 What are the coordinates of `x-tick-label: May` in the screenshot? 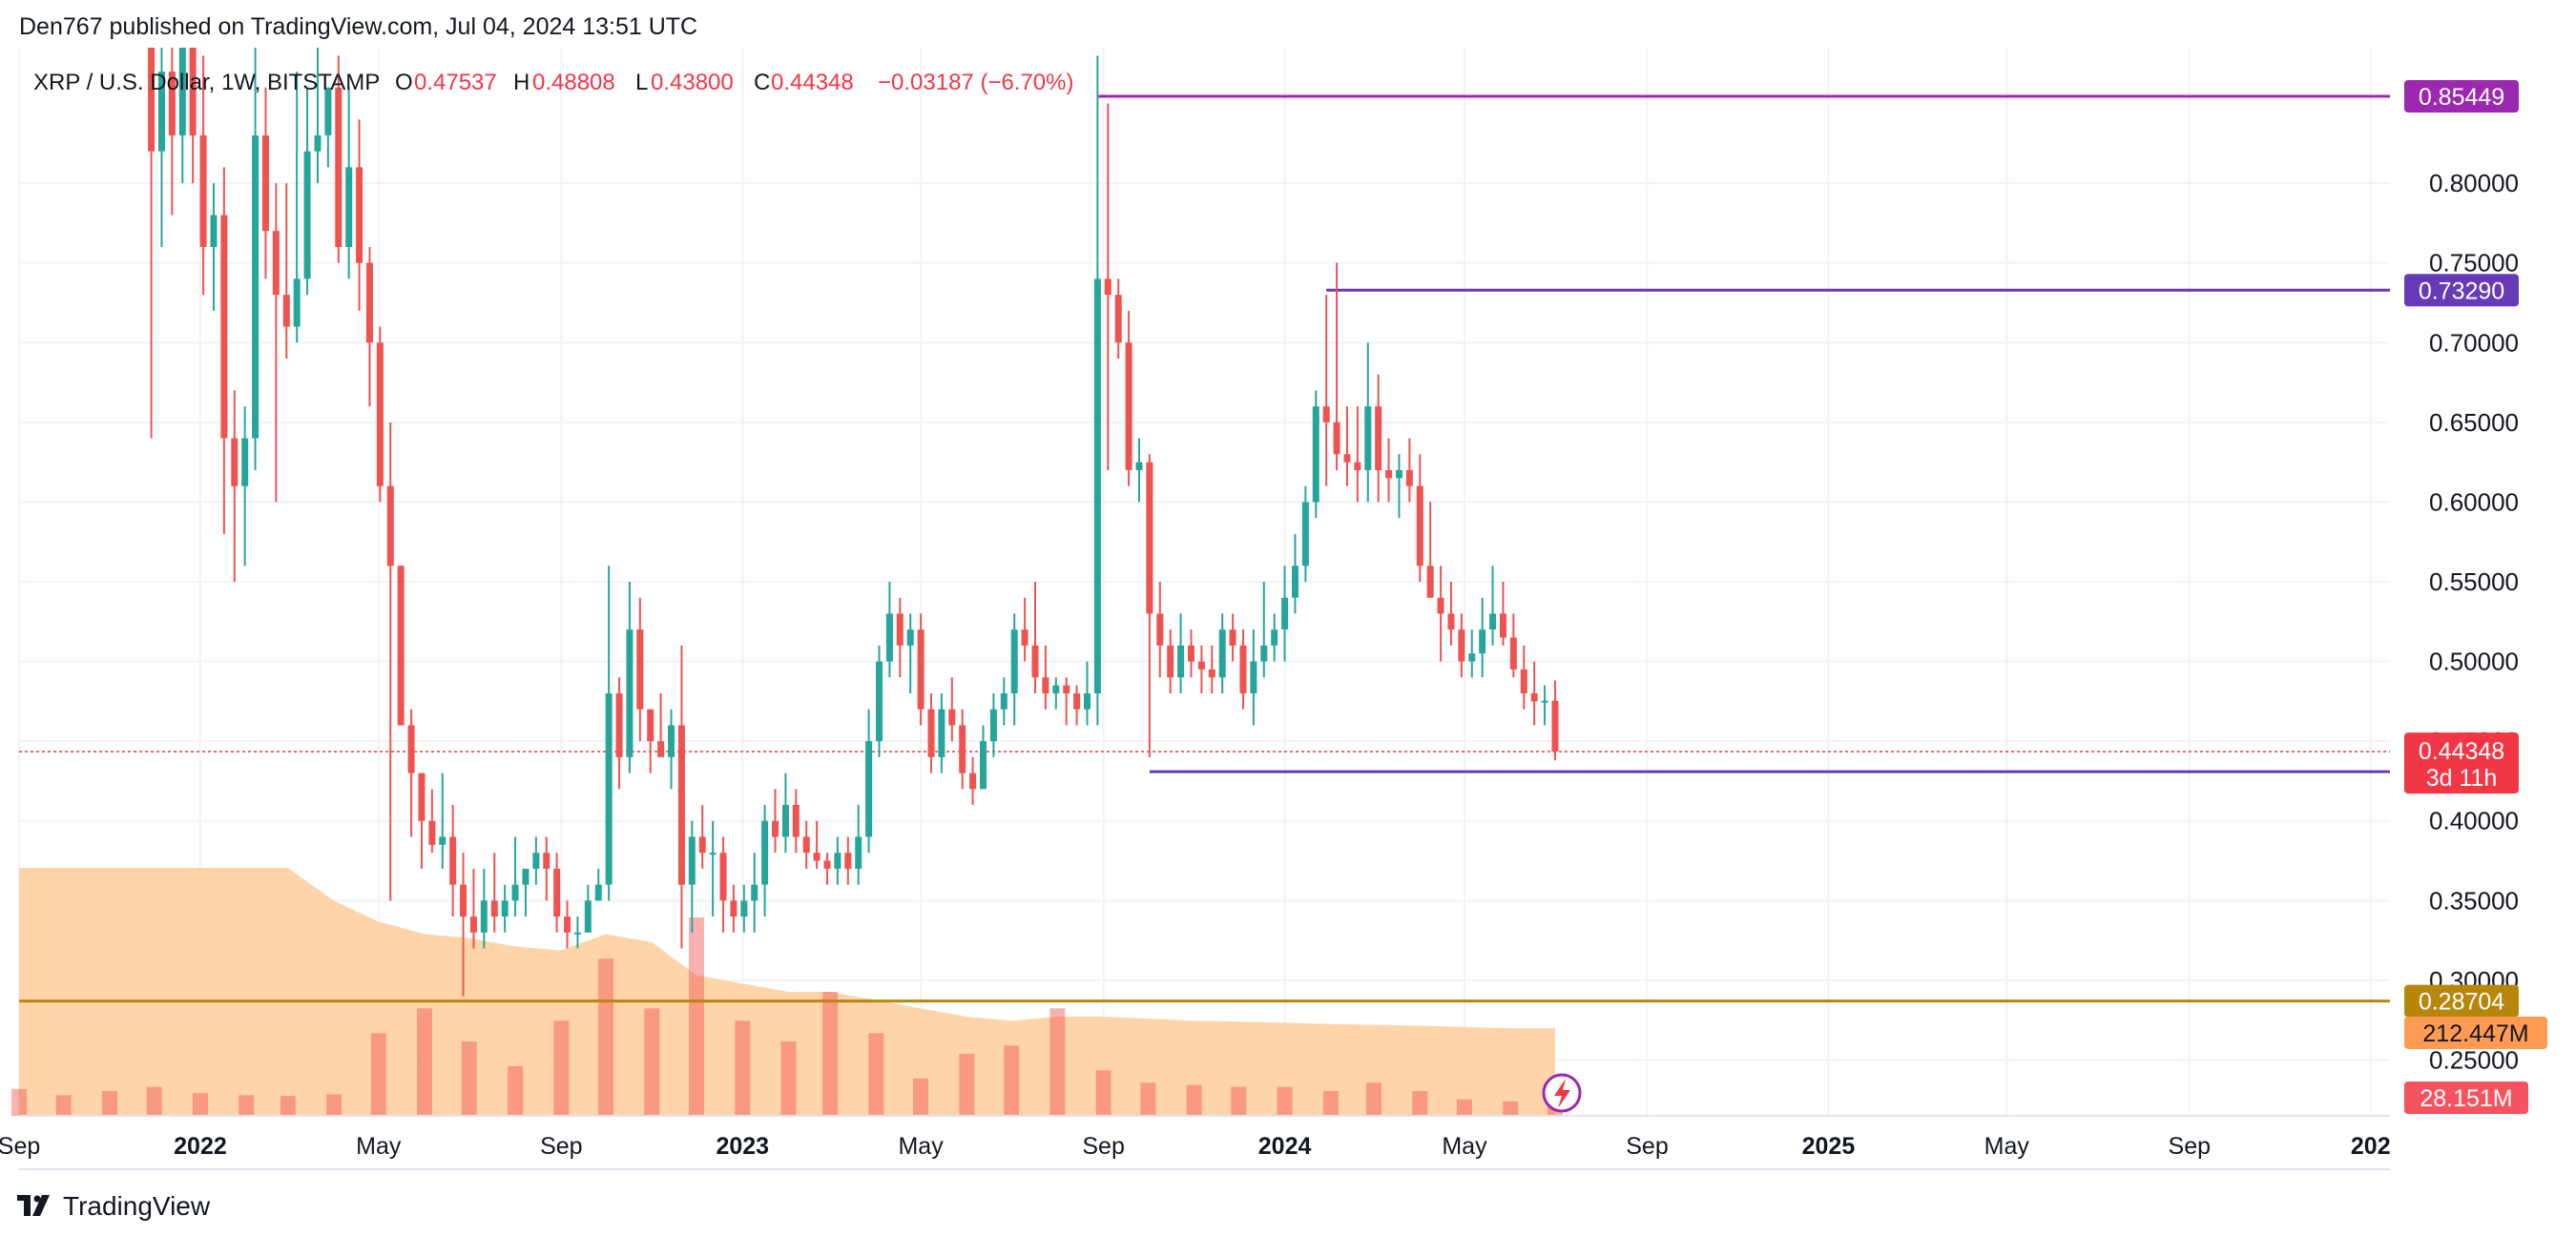 It's located at (379, 1146).